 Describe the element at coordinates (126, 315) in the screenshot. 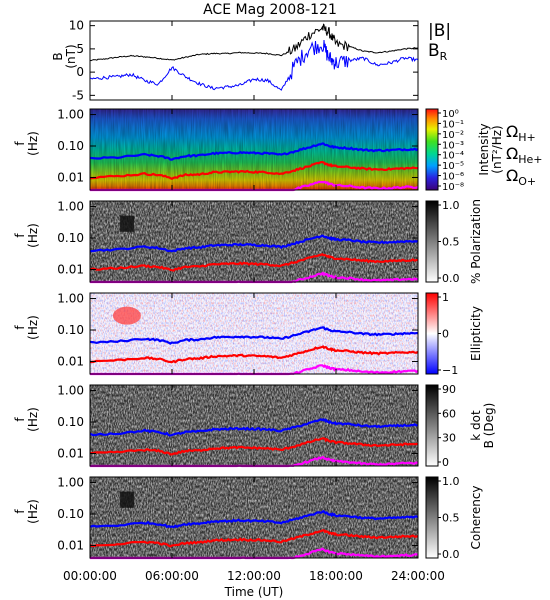

I see `ellipticity-patch` at that location.